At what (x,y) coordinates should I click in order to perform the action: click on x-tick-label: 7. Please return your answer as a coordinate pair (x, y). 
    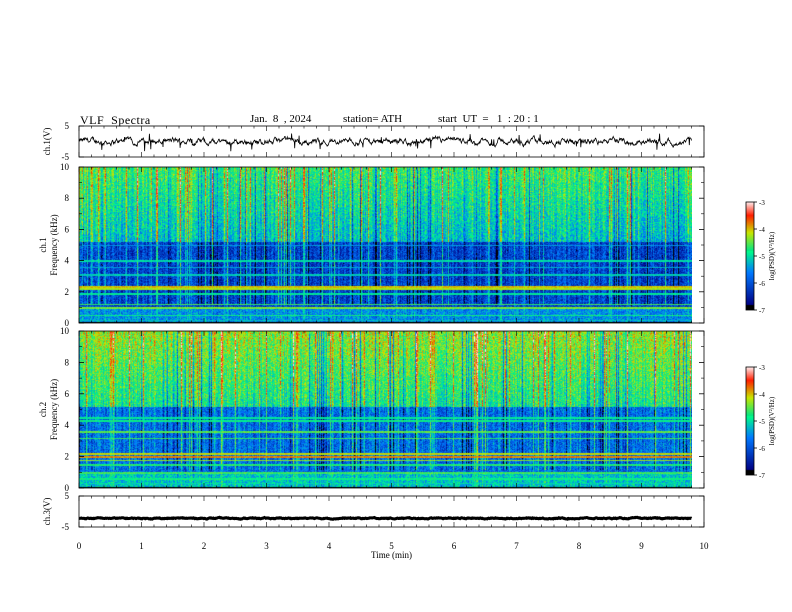
    Looking at the image, I should click on (516, 546).